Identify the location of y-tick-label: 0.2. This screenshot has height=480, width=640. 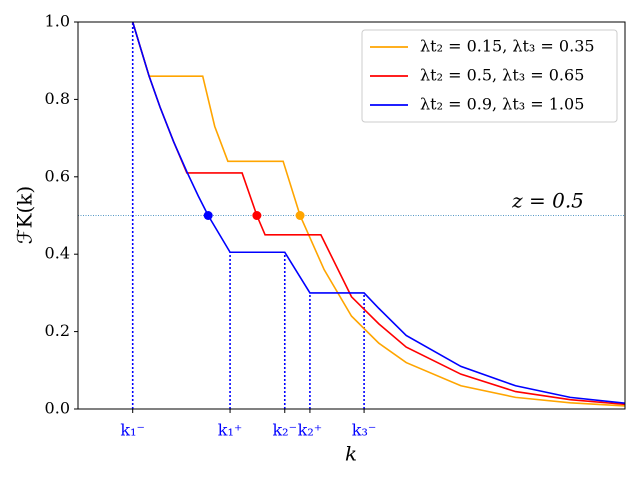
(57, 330).